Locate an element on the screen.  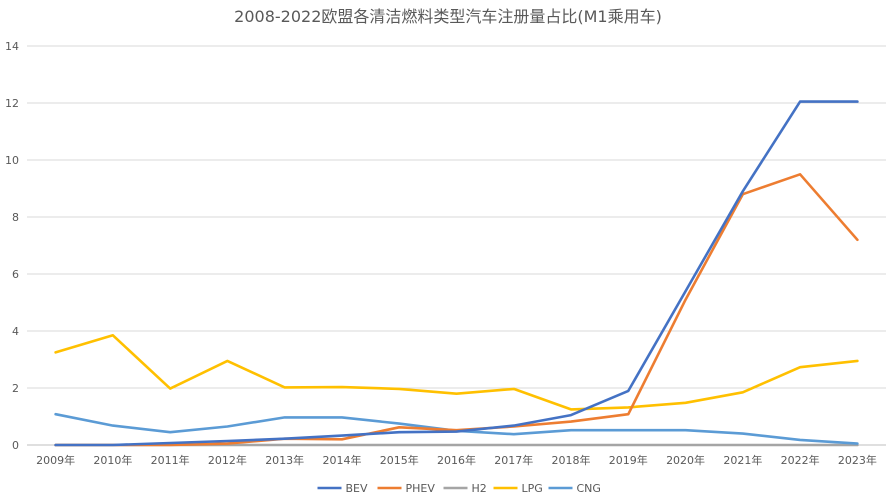
legend-label: H2 is located at coordinates (479, 488).